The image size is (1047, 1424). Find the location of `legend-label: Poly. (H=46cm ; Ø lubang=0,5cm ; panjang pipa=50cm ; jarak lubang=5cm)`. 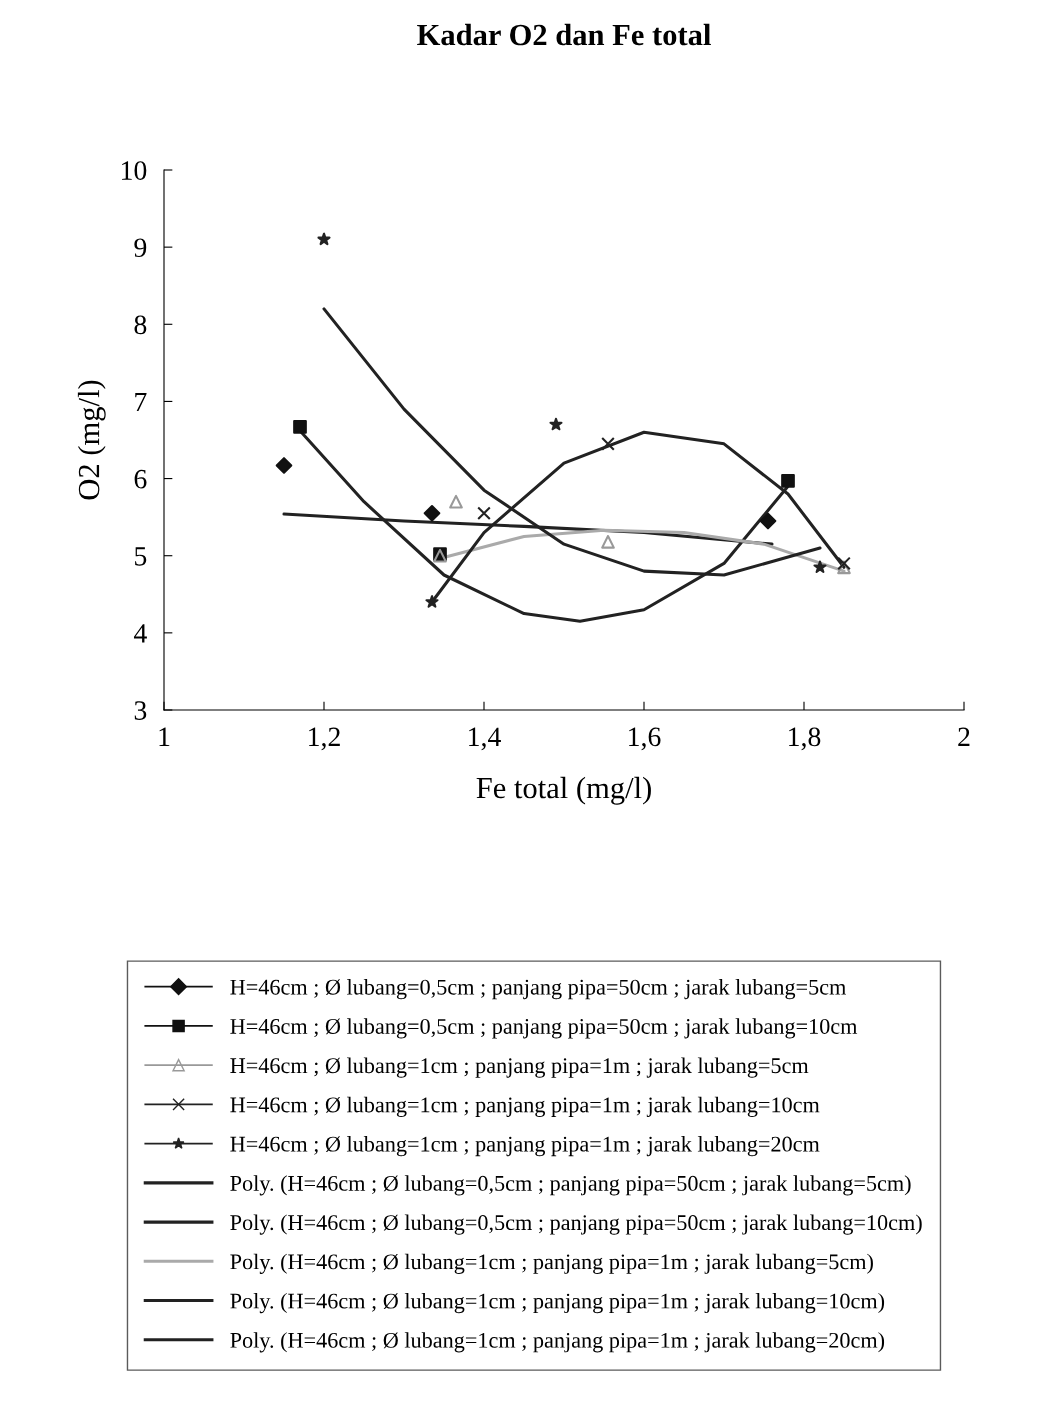

legend-label: Poly. (H=46cm ; Ø lubang=0,5cm ; panjang pipa=50cm ; jarak lubang=5cm) is located at coordinates (570, 1185).